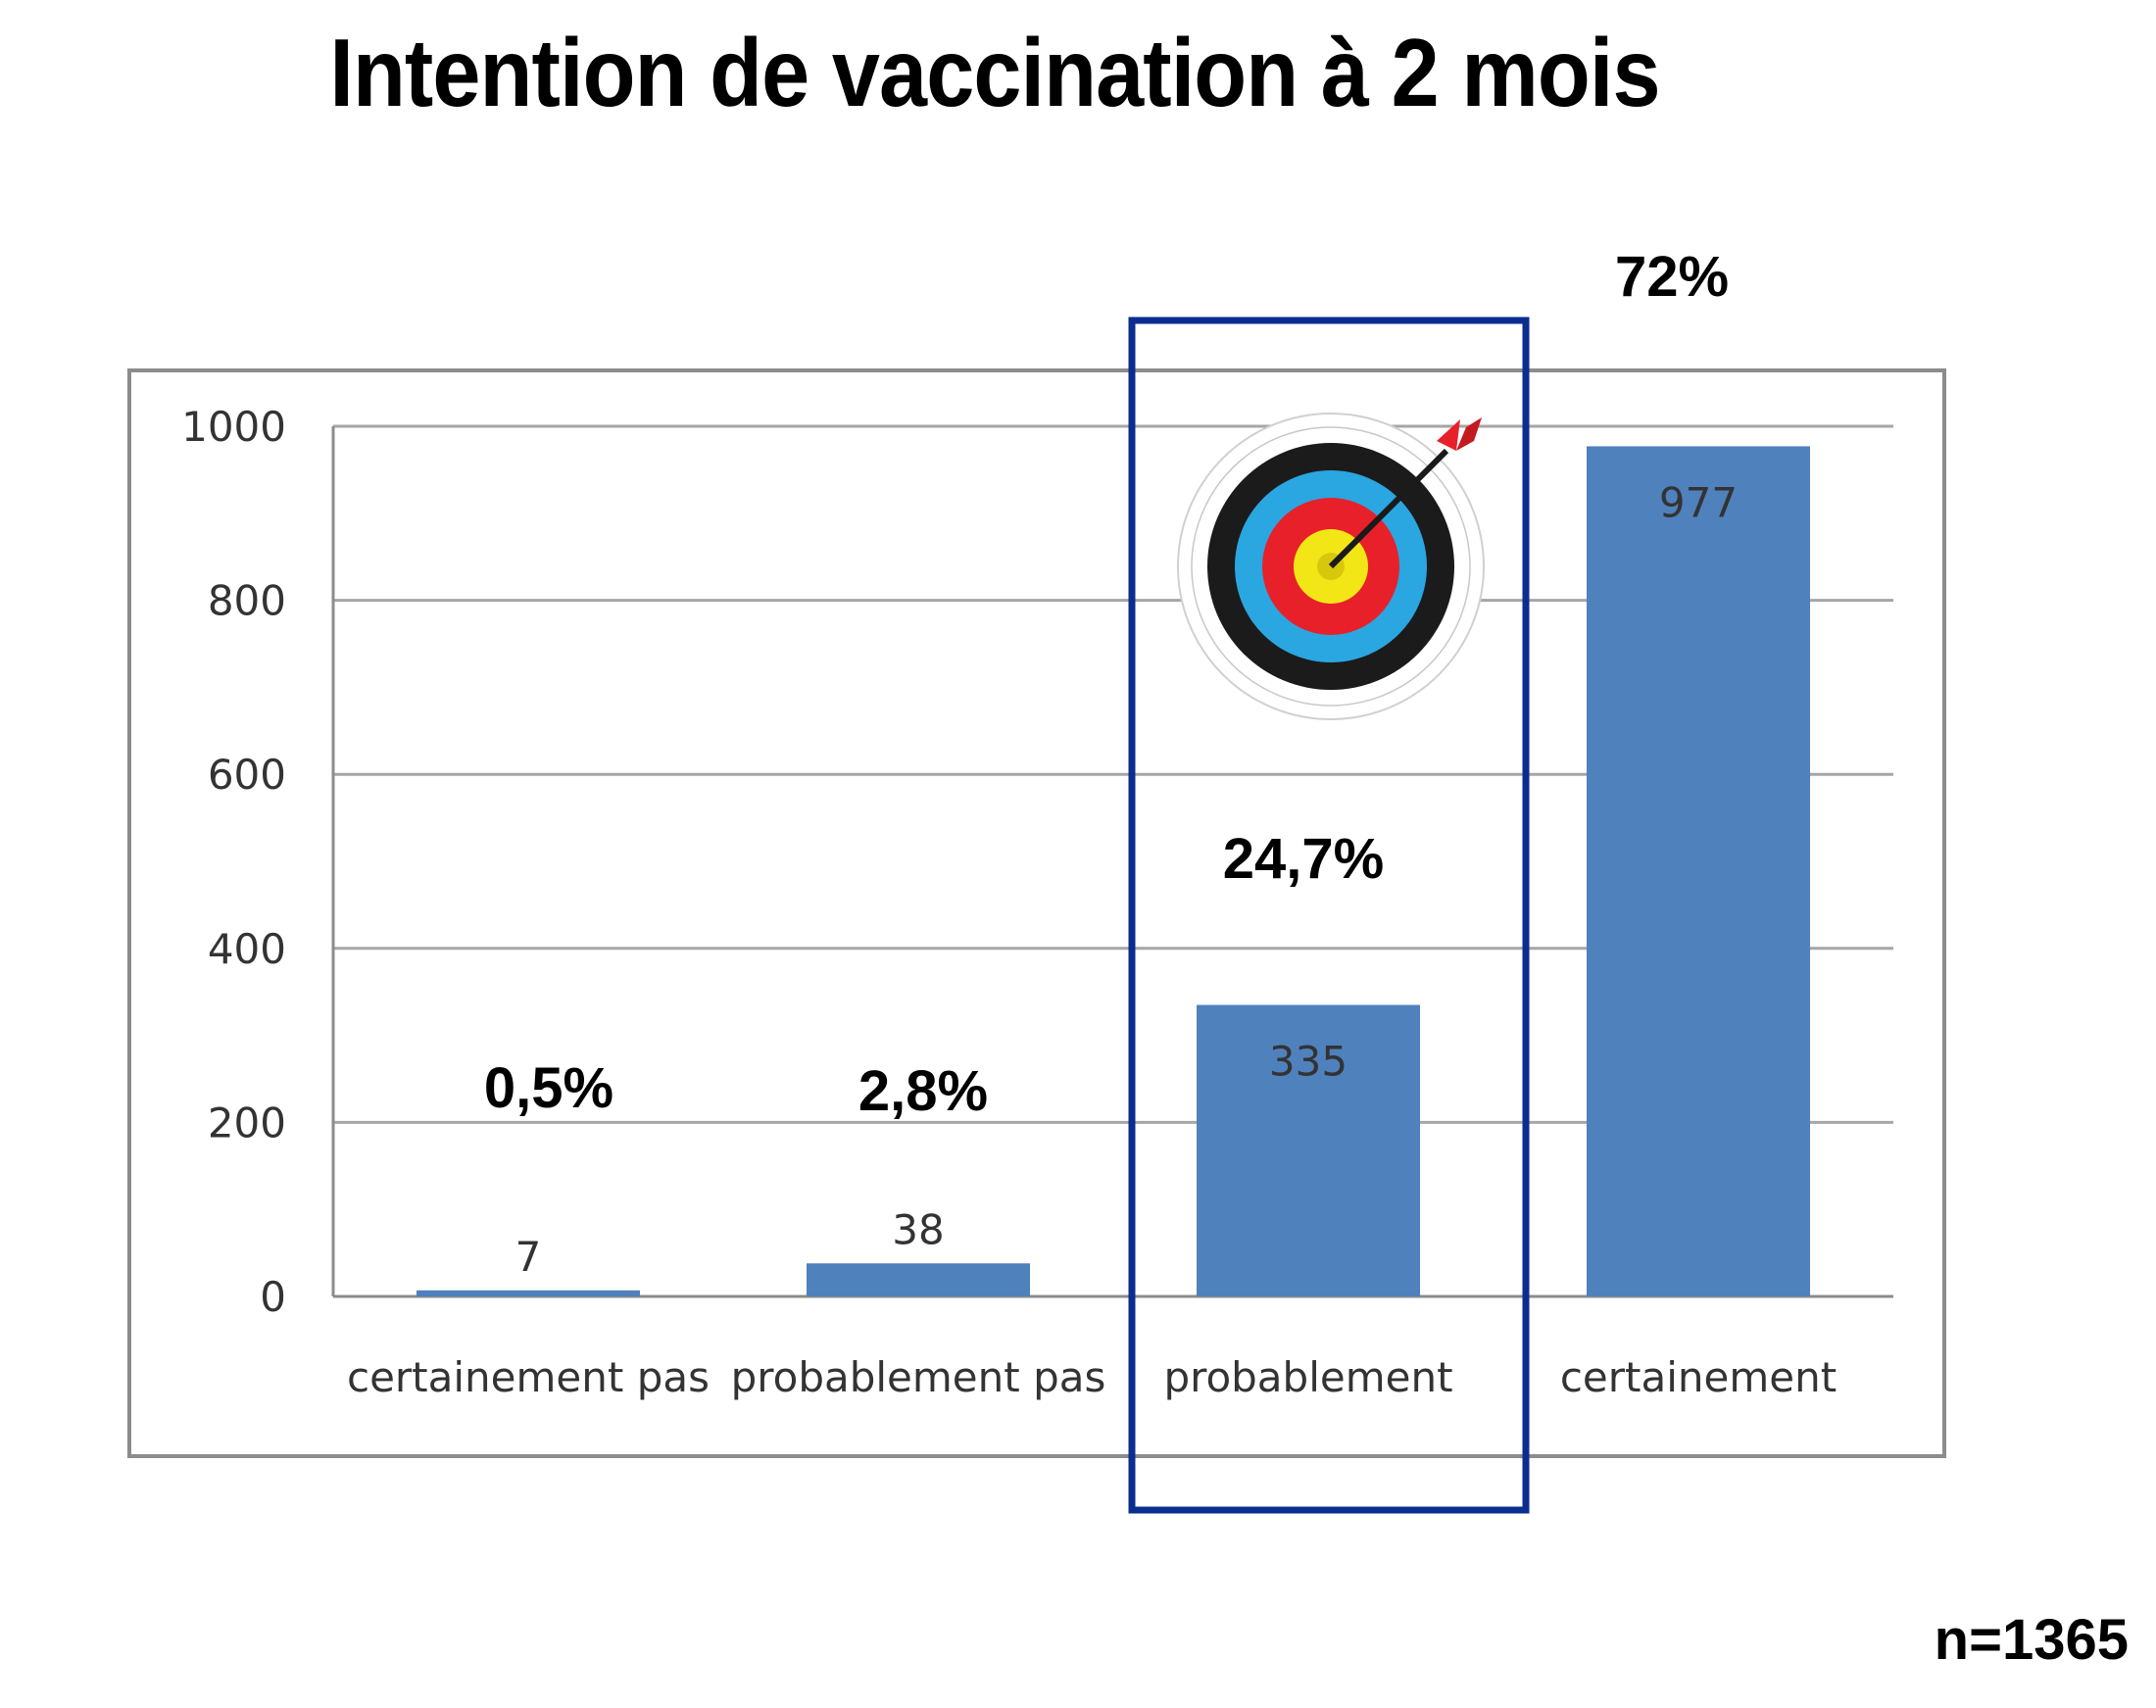 The width and height of the screenshot is (2156, 1708). Describe the element at coordinates (923, 1091) in the screenshot. I see `percent-label: 2,8%` at that location.